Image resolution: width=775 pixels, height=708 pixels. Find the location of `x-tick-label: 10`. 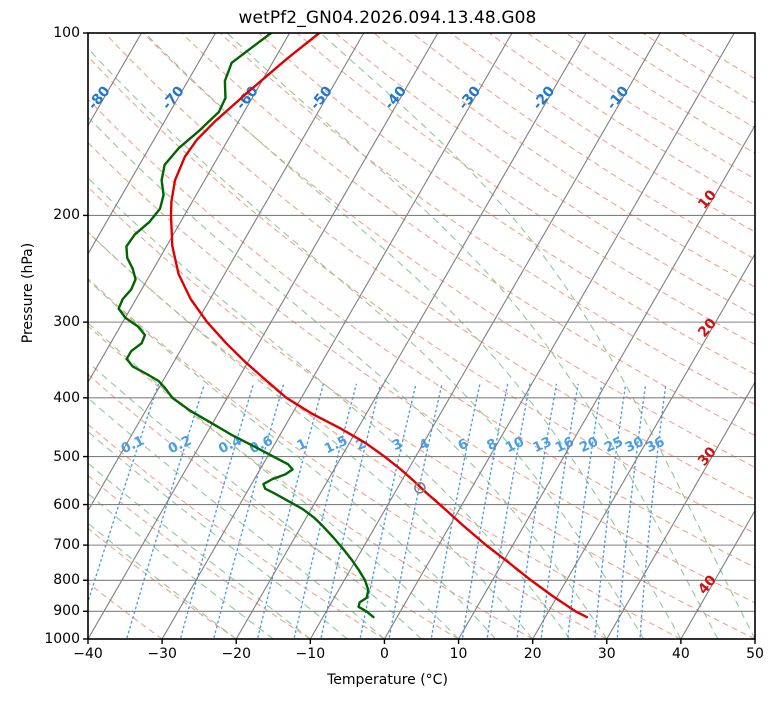

x-tick-label: 10 is located at coordinates (458, 654).